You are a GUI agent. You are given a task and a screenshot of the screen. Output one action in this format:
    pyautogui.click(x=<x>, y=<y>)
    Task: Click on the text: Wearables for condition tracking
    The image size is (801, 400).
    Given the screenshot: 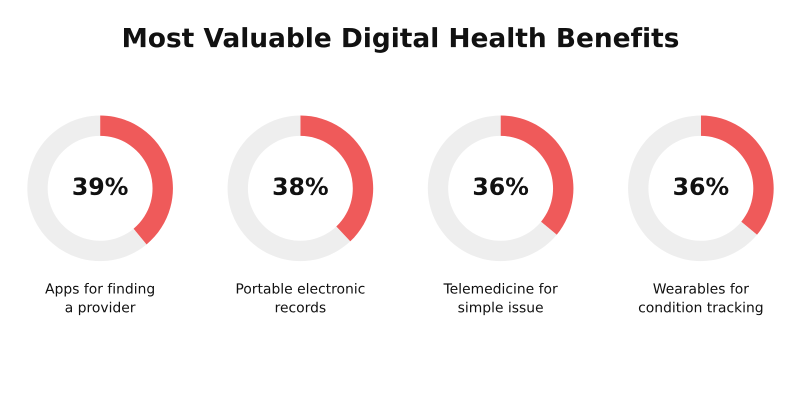 What is the action you would take?
    pyautogui.click(x=700, y=299)
    